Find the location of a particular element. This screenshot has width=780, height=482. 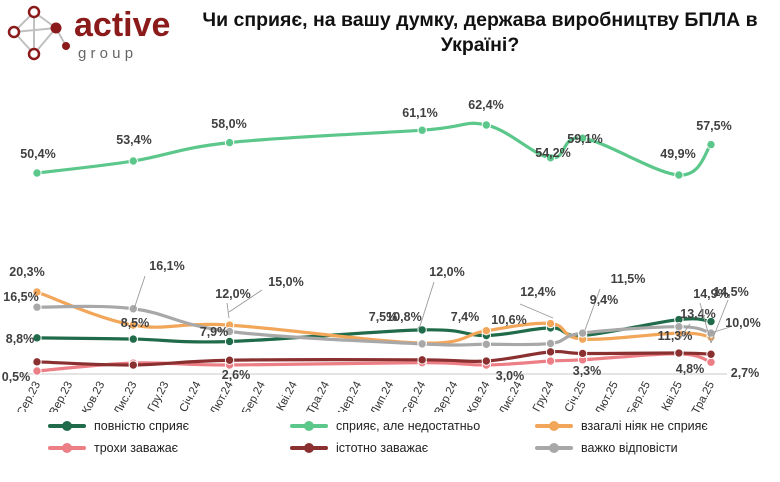

x-tick-label: Сер.24 is located at coordinates (414, 395).